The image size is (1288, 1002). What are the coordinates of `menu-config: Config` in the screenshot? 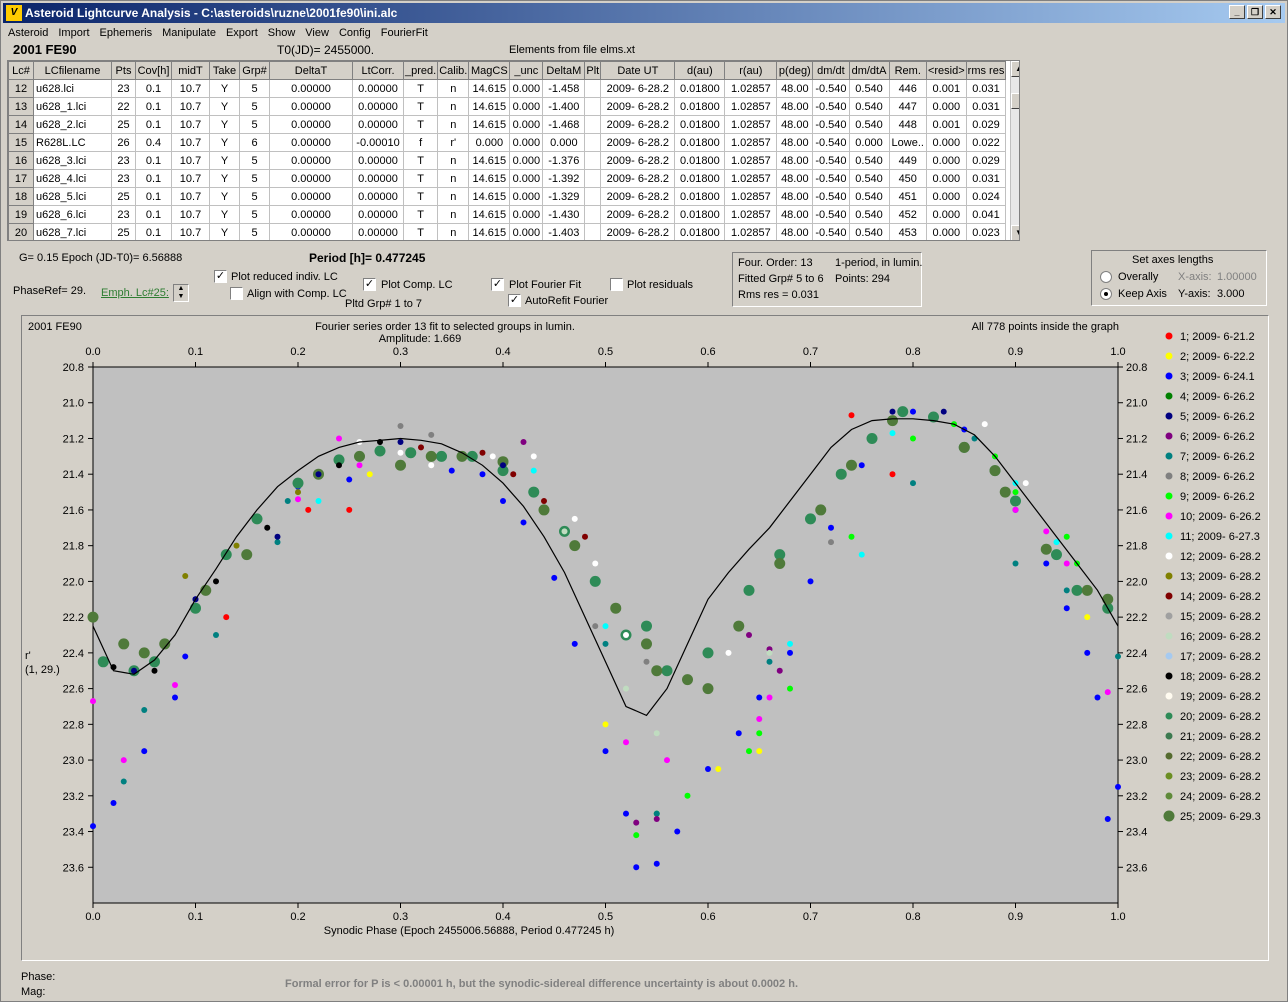 It's located at (354, 33).